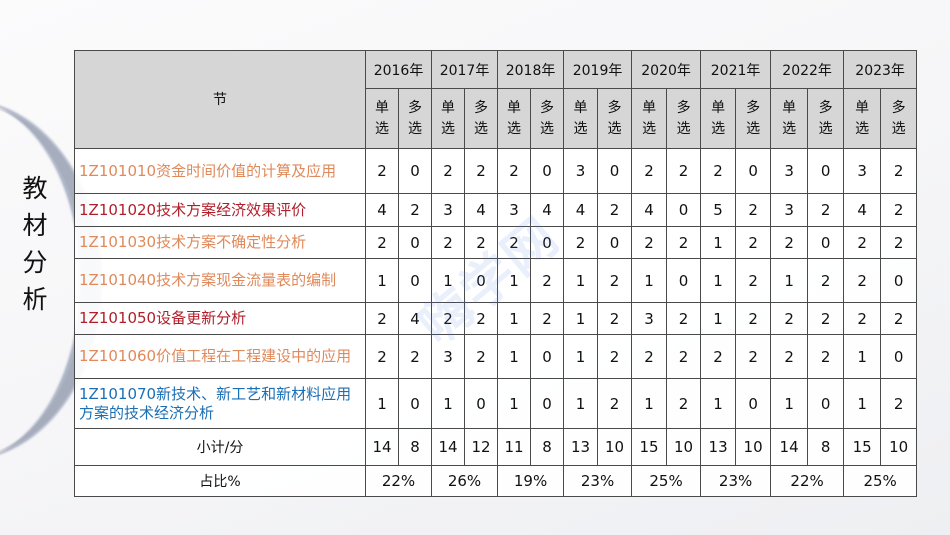 The image size is (950, 535). I want to click on subtotal-cell: 14, so click(789, 447).